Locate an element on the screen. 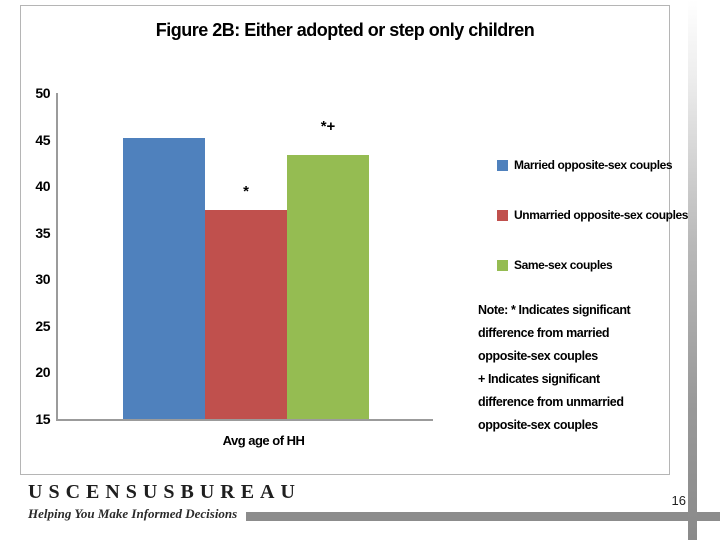 The width and height of the screenshot is (720, 540). legend-label: Same-sex couples is located at coordinates (563, 265).